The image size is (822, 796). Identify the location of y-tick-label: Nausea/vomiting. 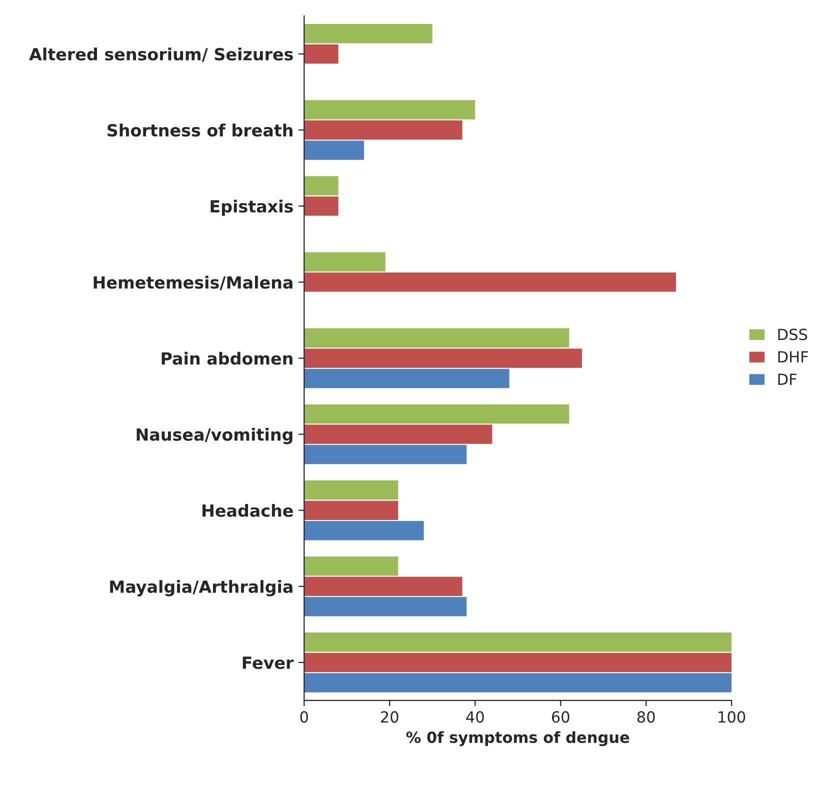
(214, 436).